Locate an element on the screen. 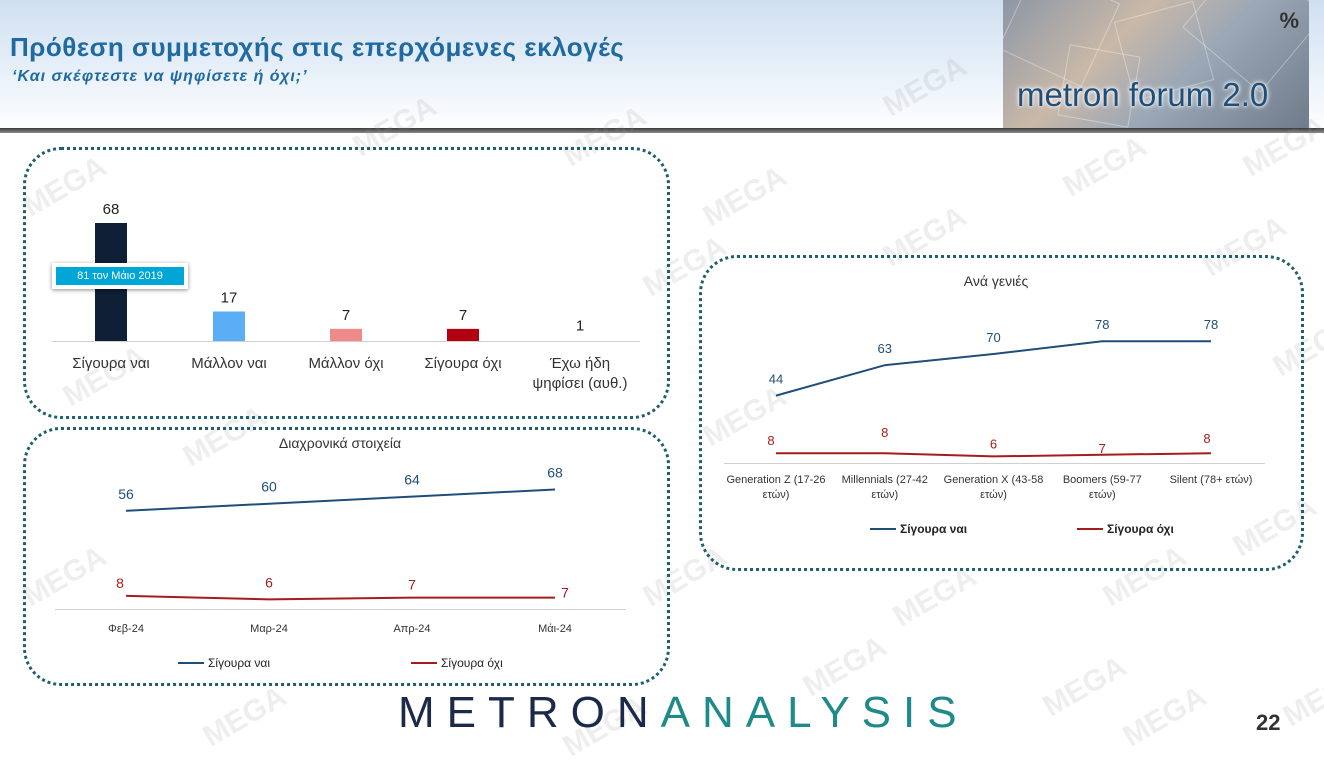  bar-value-label: 68 is located at coordinates (111, 209).